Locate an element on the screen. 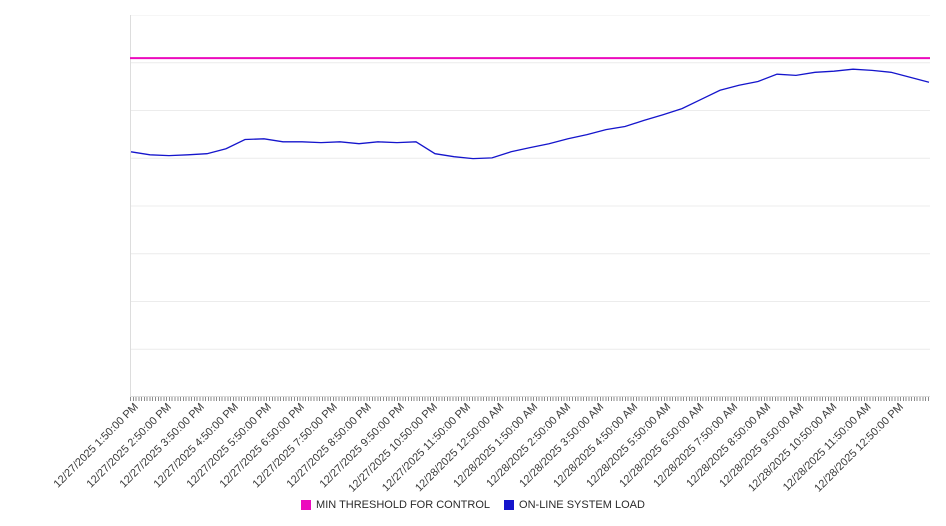  threshold-swatch-icon is located at coordinates (306, 505).